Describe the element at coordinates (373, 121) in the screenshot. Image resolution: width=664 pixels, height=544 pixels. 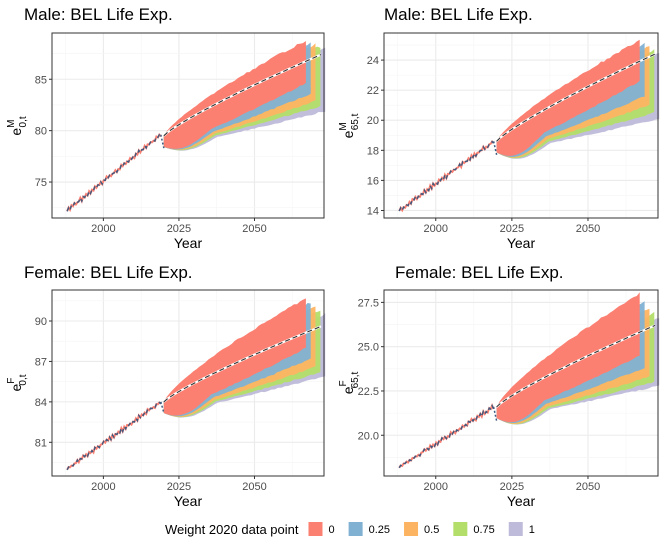
I see `y-tick-label: 20` at that location.